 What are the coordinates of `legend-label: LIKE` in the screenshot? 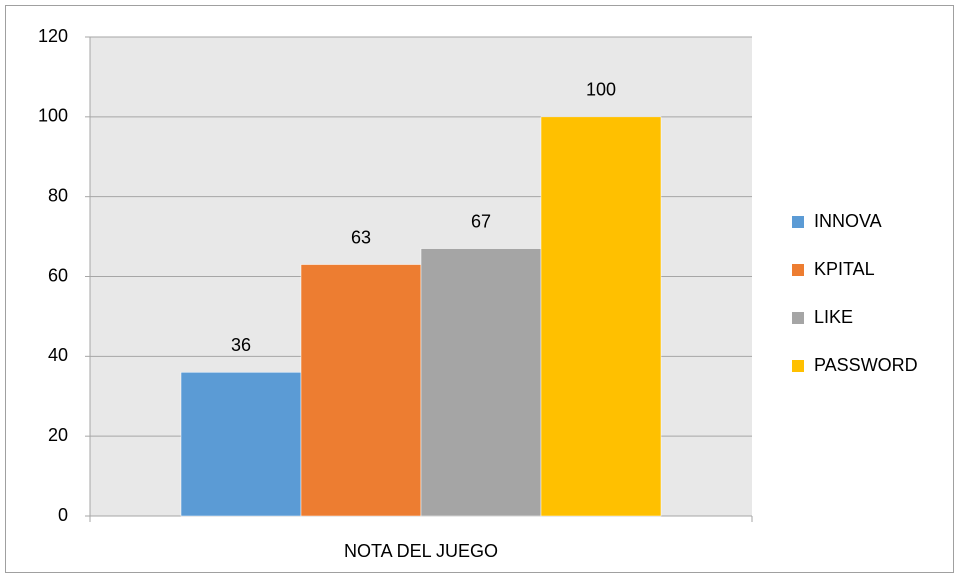 It's located at (833, 317).